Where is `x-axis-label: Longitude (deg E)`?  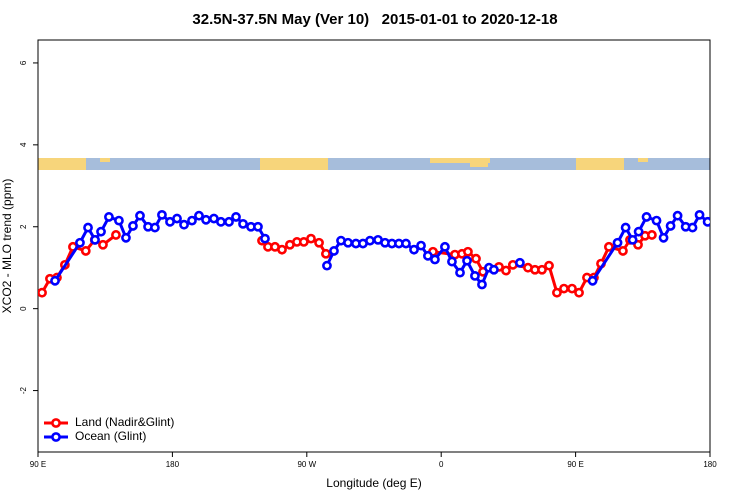 x-axis-label: Longitude (deg E) is located at coordinates (373, 483).